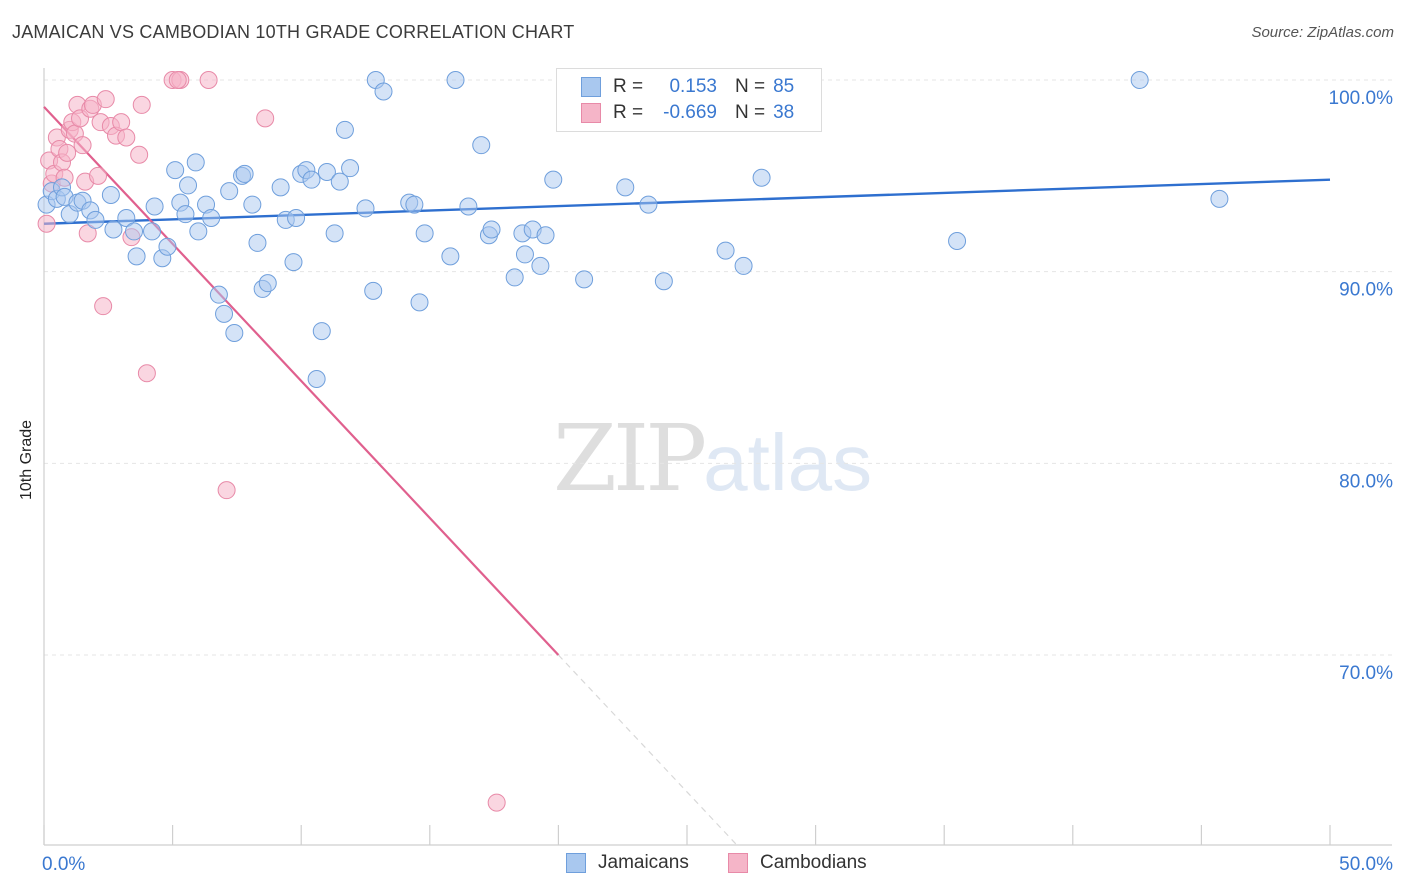  What do you see at coordinates (1366, 481) in the screenshot?
I see `y-tick-label: 80.0%` at bounding box center [1366, 481].